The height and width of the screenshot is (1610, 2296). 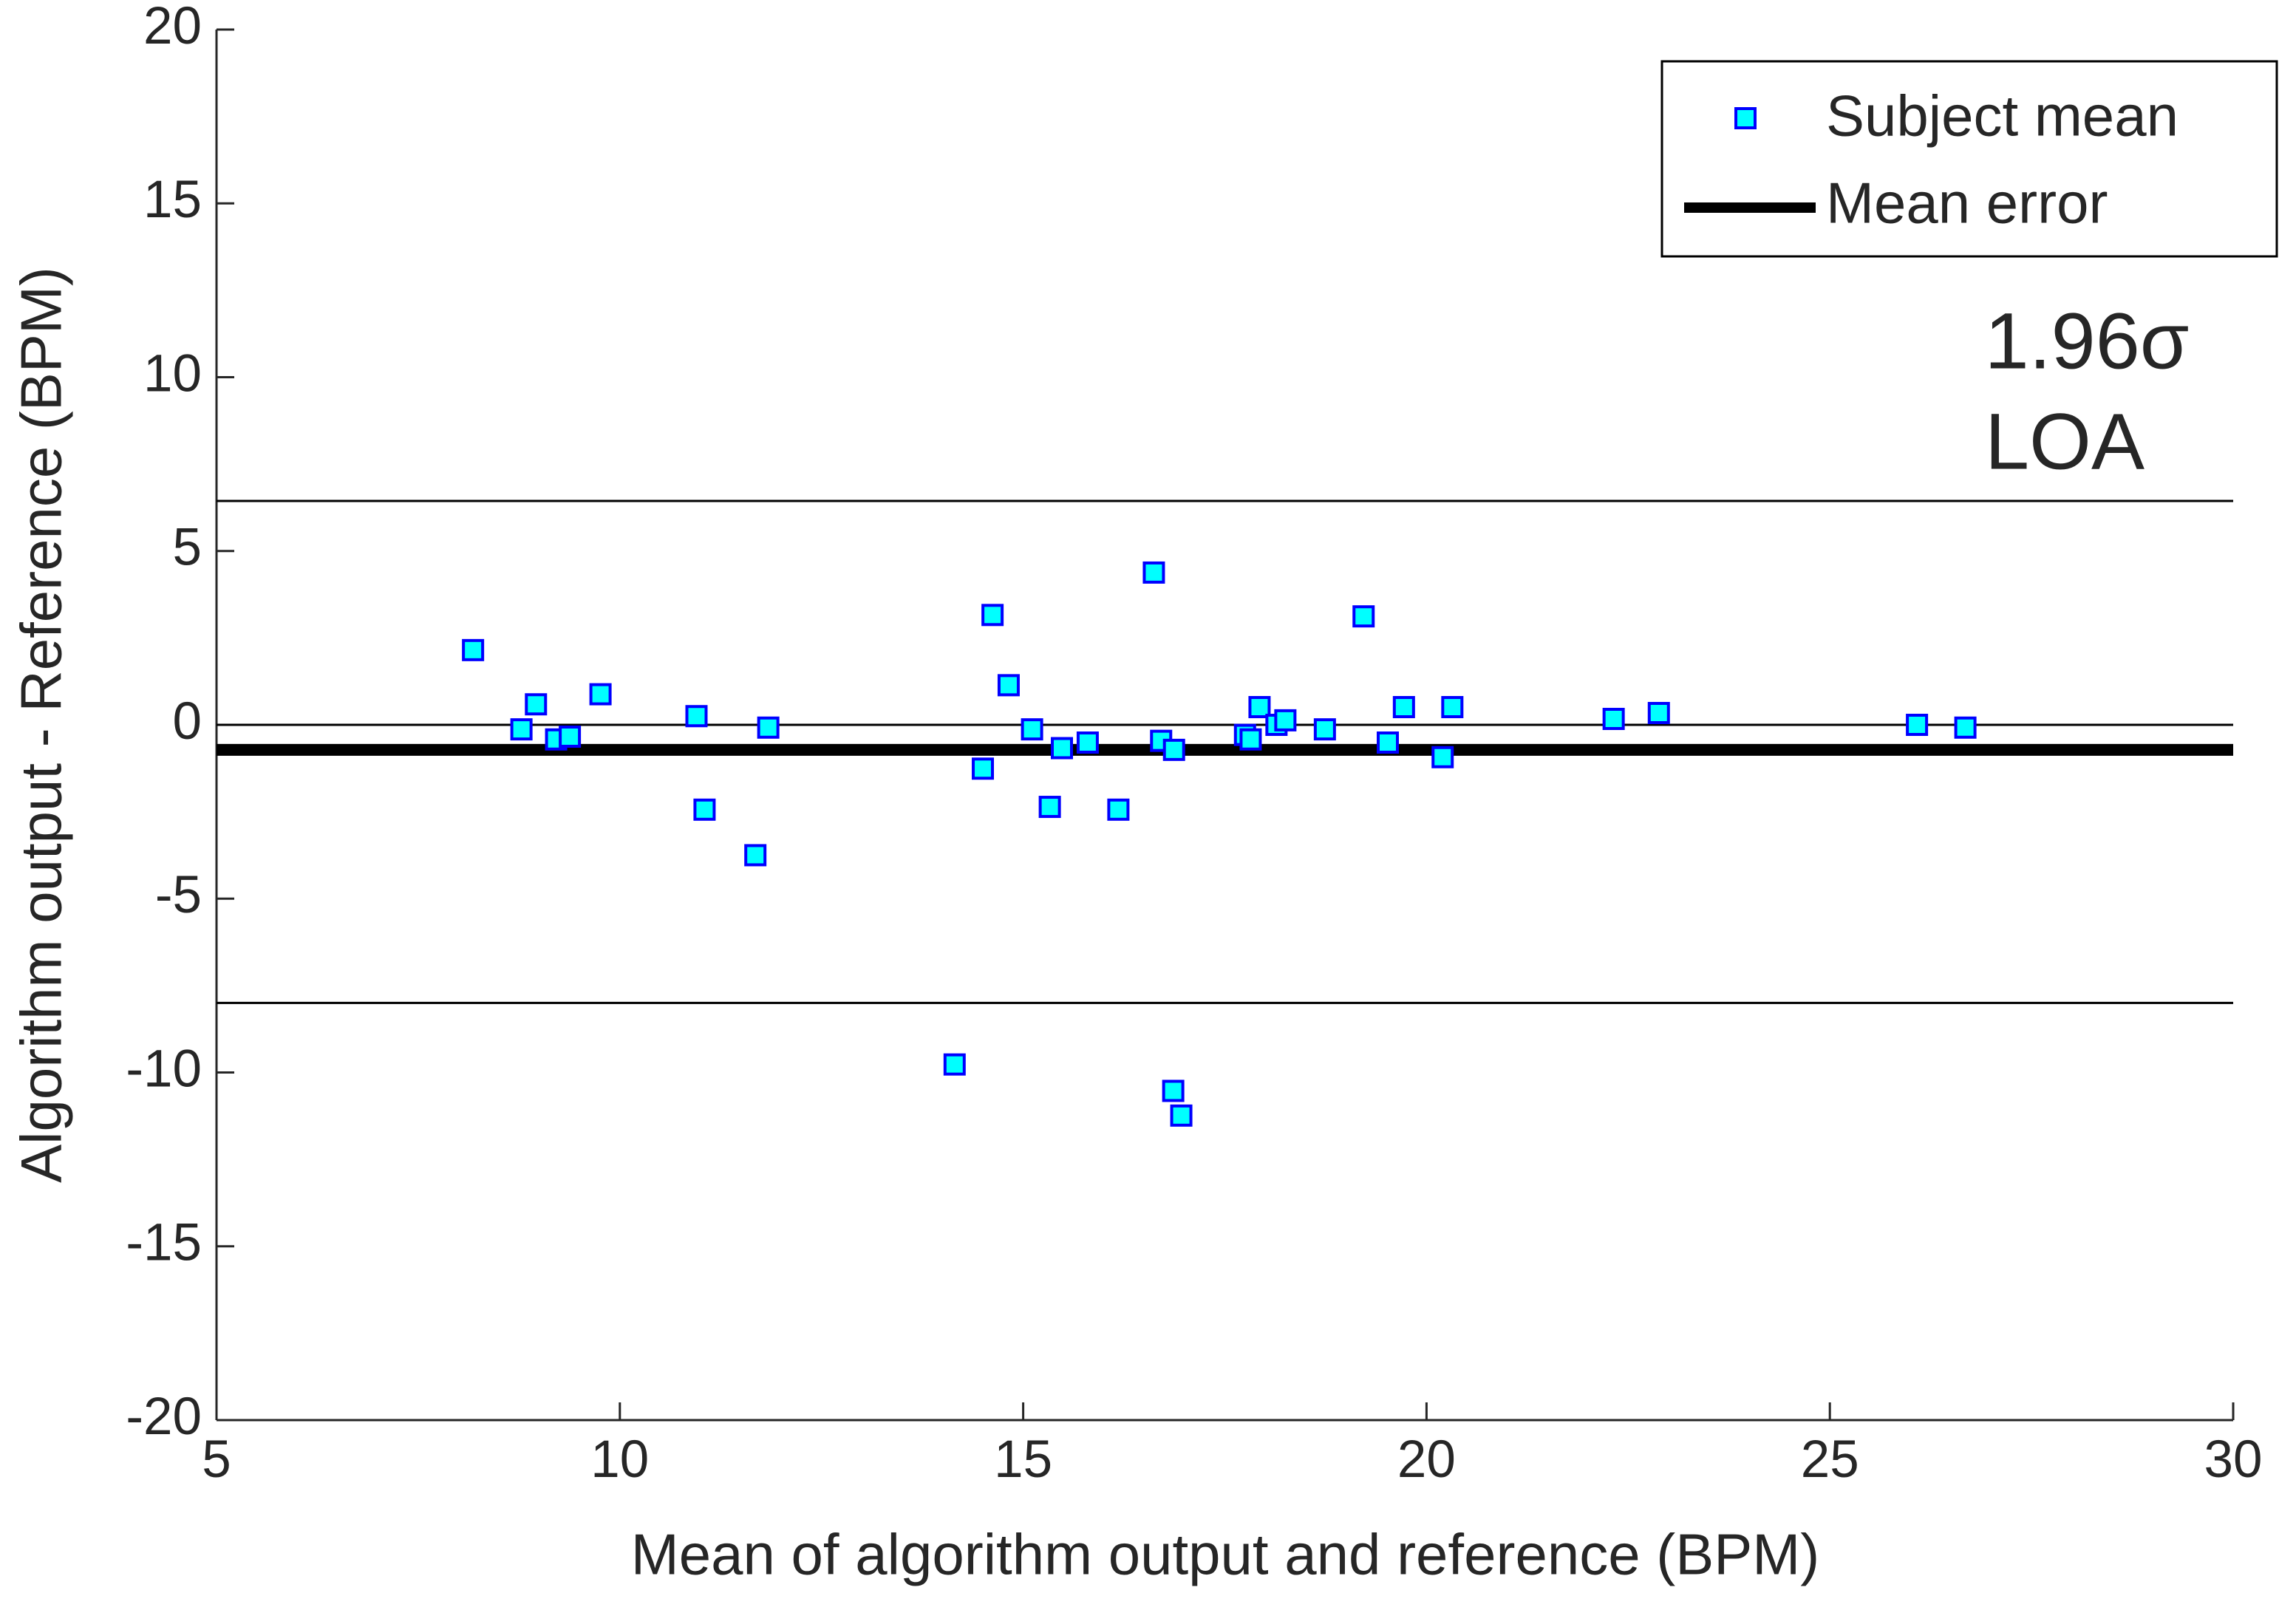 I want to click on y-tick-label: 0, so click(x=188, y=721).